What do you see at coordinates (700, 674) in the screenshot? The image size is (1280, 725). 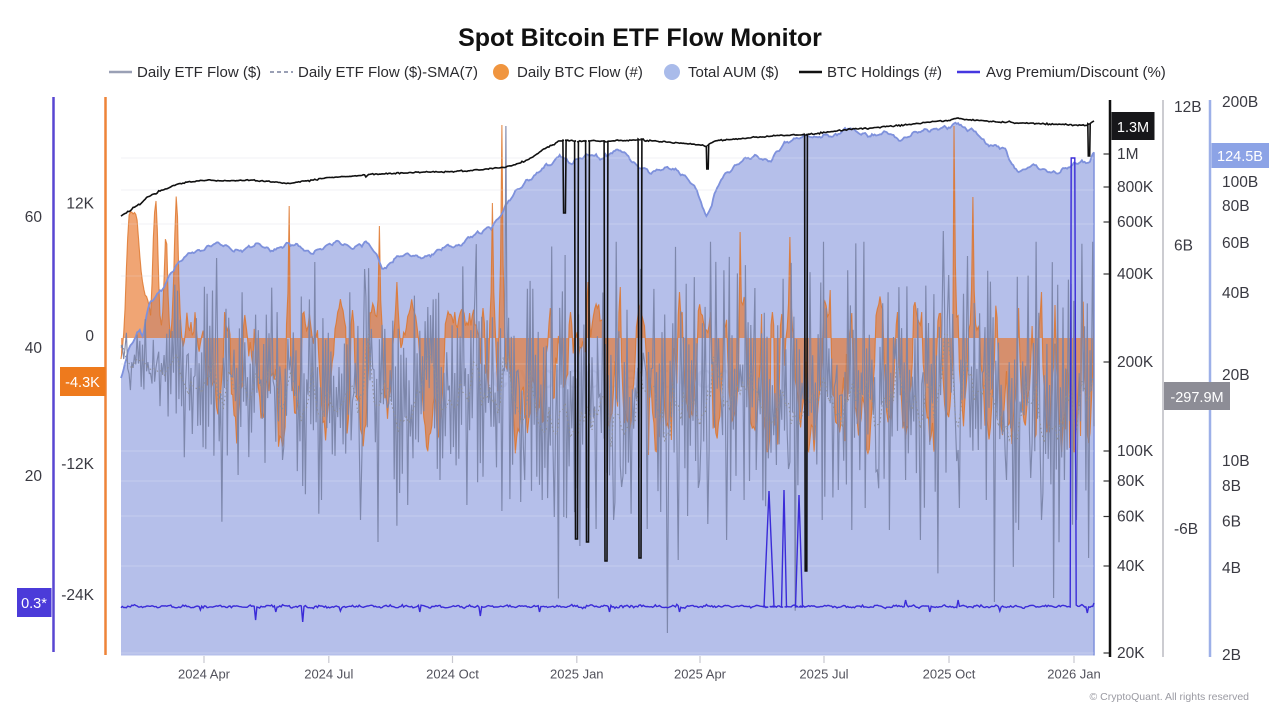 I see `svg-text: 2025 Apr` at bounding box center [700, 674].